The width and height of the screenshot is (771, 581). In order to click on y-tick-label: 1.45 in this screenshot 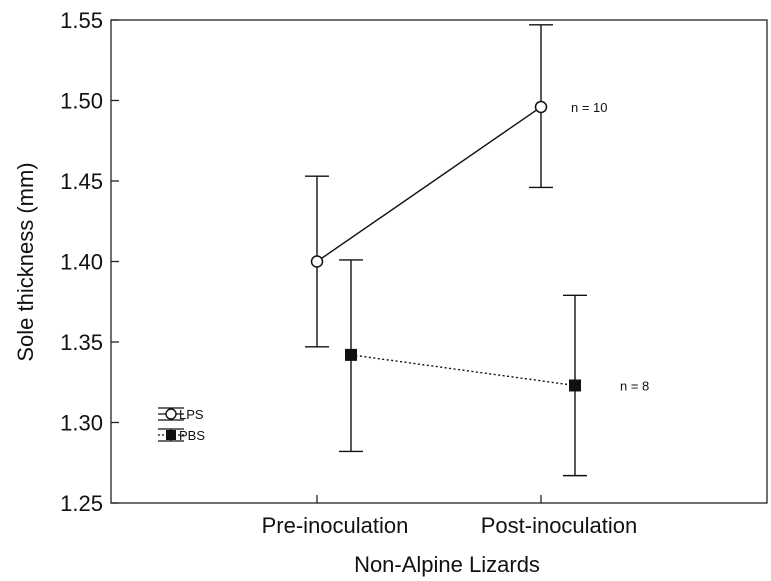, I will do `click(81, 181)`.